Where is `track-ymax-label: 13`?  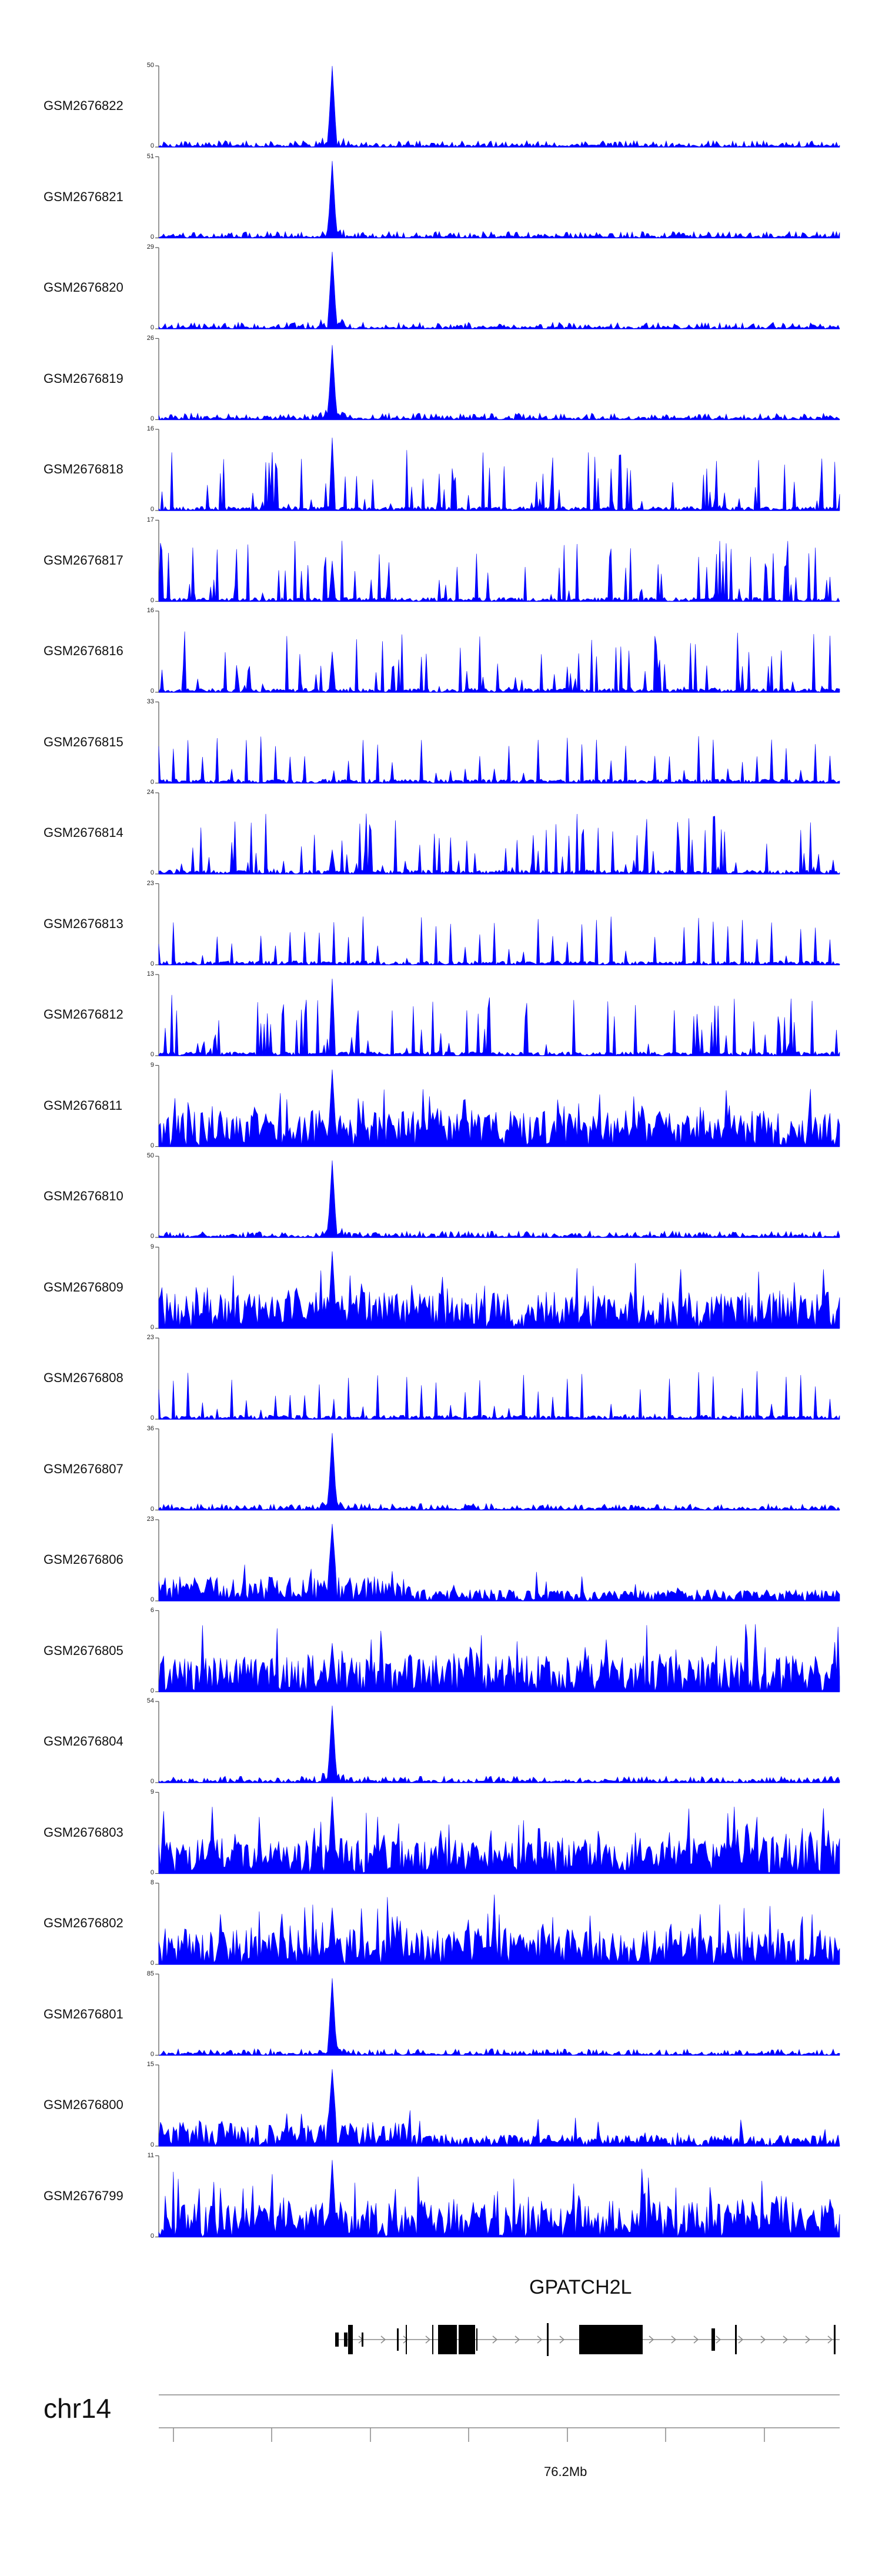
track-ymax-label: 13 is located at coordinates (150, 973).